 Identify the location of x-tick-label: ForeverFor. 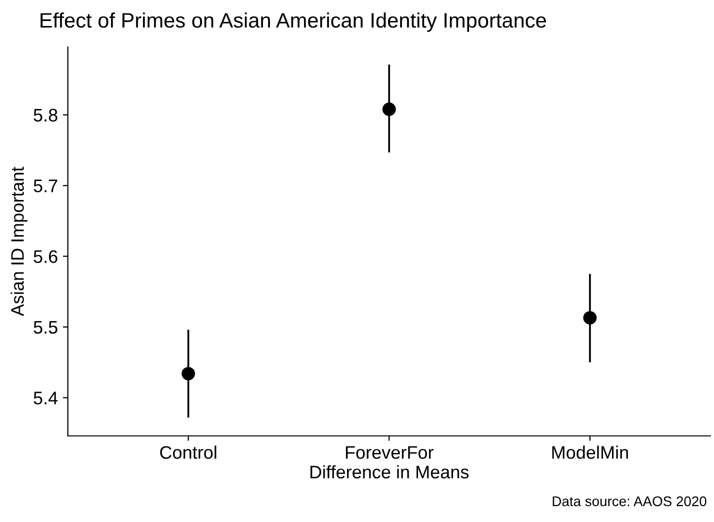
(390, 452).